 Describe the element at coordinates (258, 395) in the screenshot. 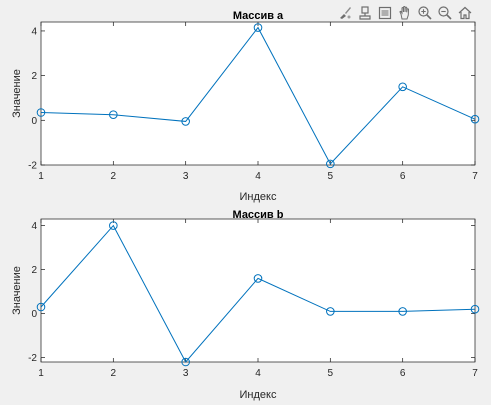

I see `axes-b-xlabel: Индекс` at that location.